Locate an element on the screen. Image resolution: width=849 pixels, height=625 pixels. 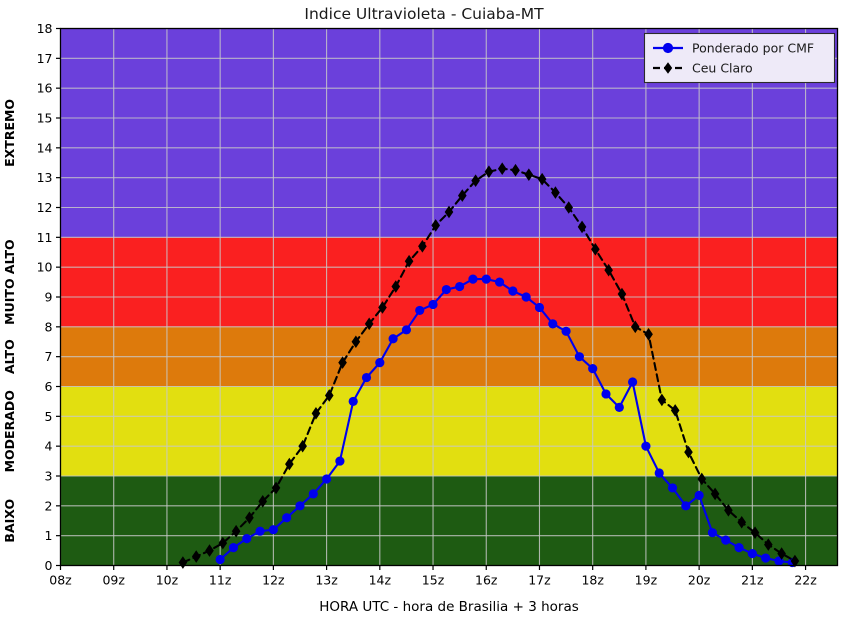
x-tick-label: 18z is located at coordinates (592, 580).